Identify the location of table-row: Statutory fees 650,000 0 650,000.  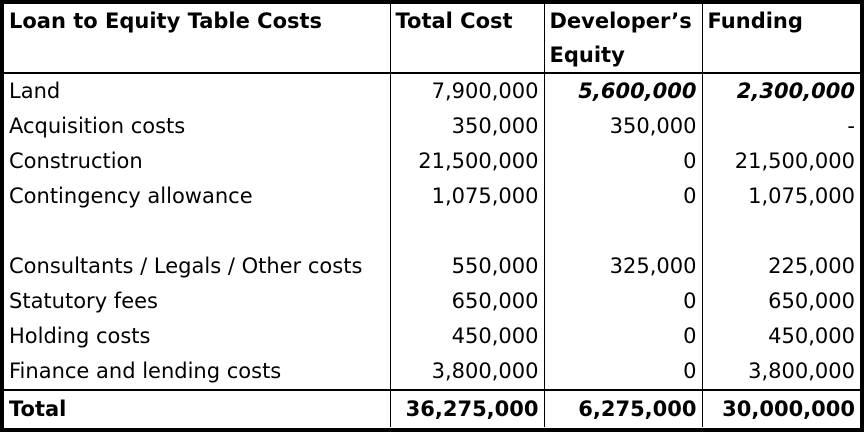
(432, 301).